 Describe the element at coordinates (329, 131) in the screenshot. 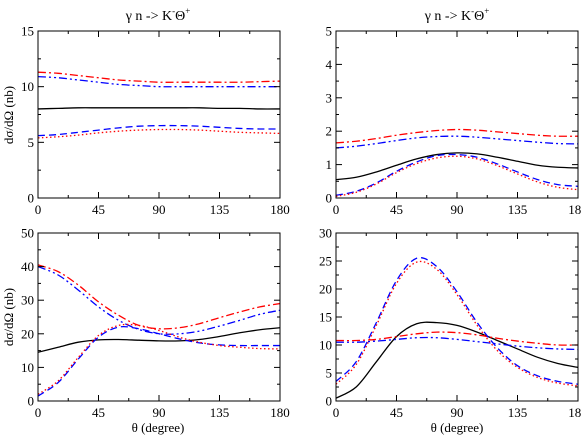

I see `y-tick-label: 2` at that location.